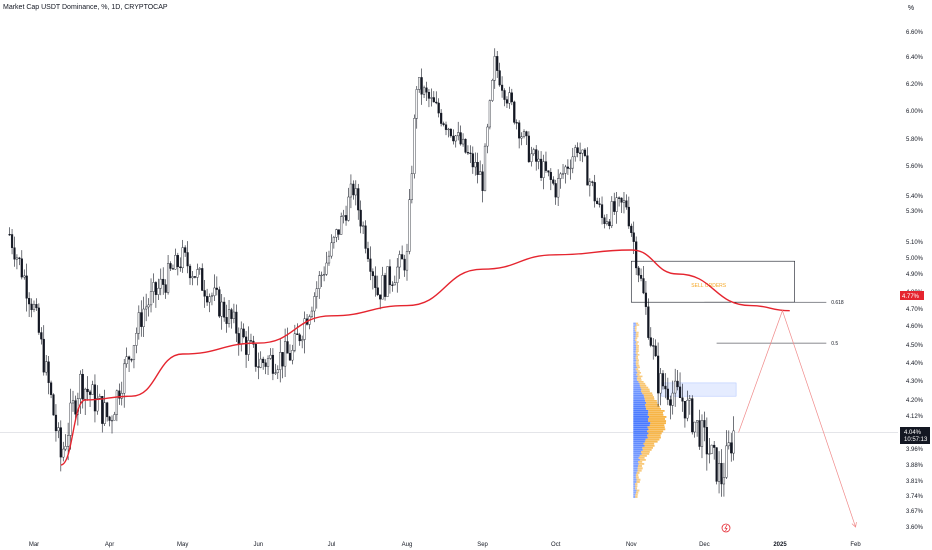 The height and width of the screenshot is (550, 932). Describe the element at coordinates (332, 545) in the screenshot. I see `x-tick-label: Jul` at that location.